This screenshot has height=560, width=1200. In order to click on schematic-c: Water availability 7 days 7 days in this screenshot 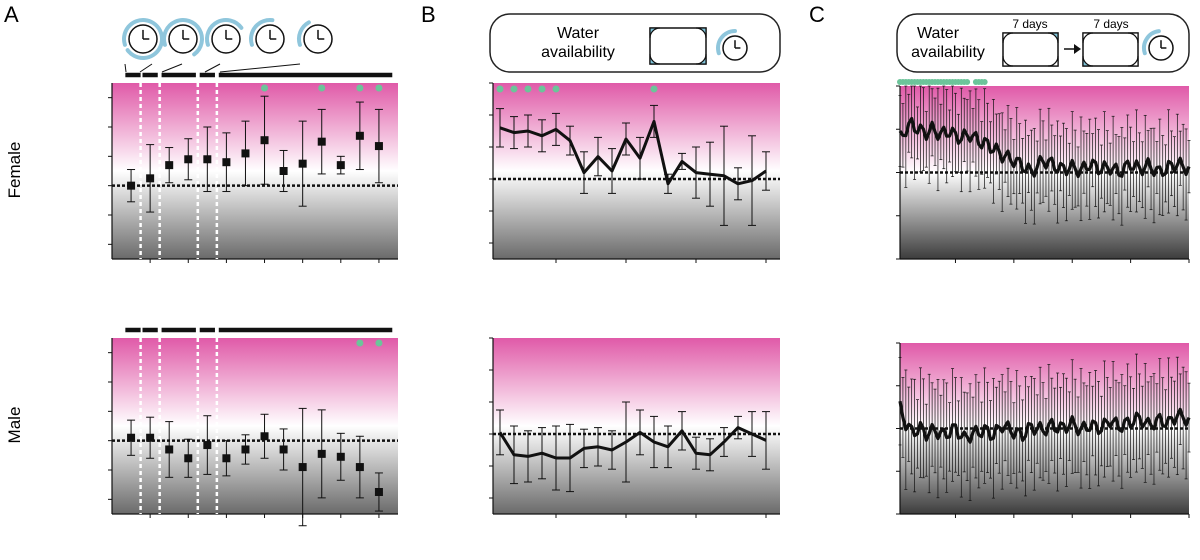, I will do `click(1043, 43)`.